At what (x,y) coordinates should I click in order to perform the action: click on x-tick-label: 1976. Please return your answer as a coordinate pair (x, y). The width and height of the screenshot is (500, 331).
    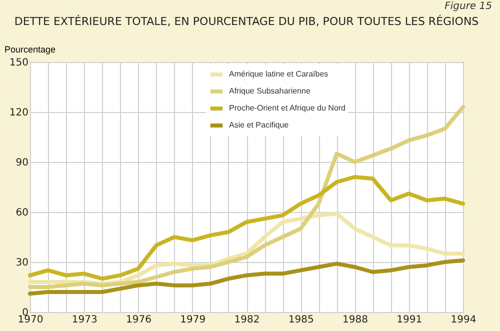
    Looking at the image, I should click on (139, 320).